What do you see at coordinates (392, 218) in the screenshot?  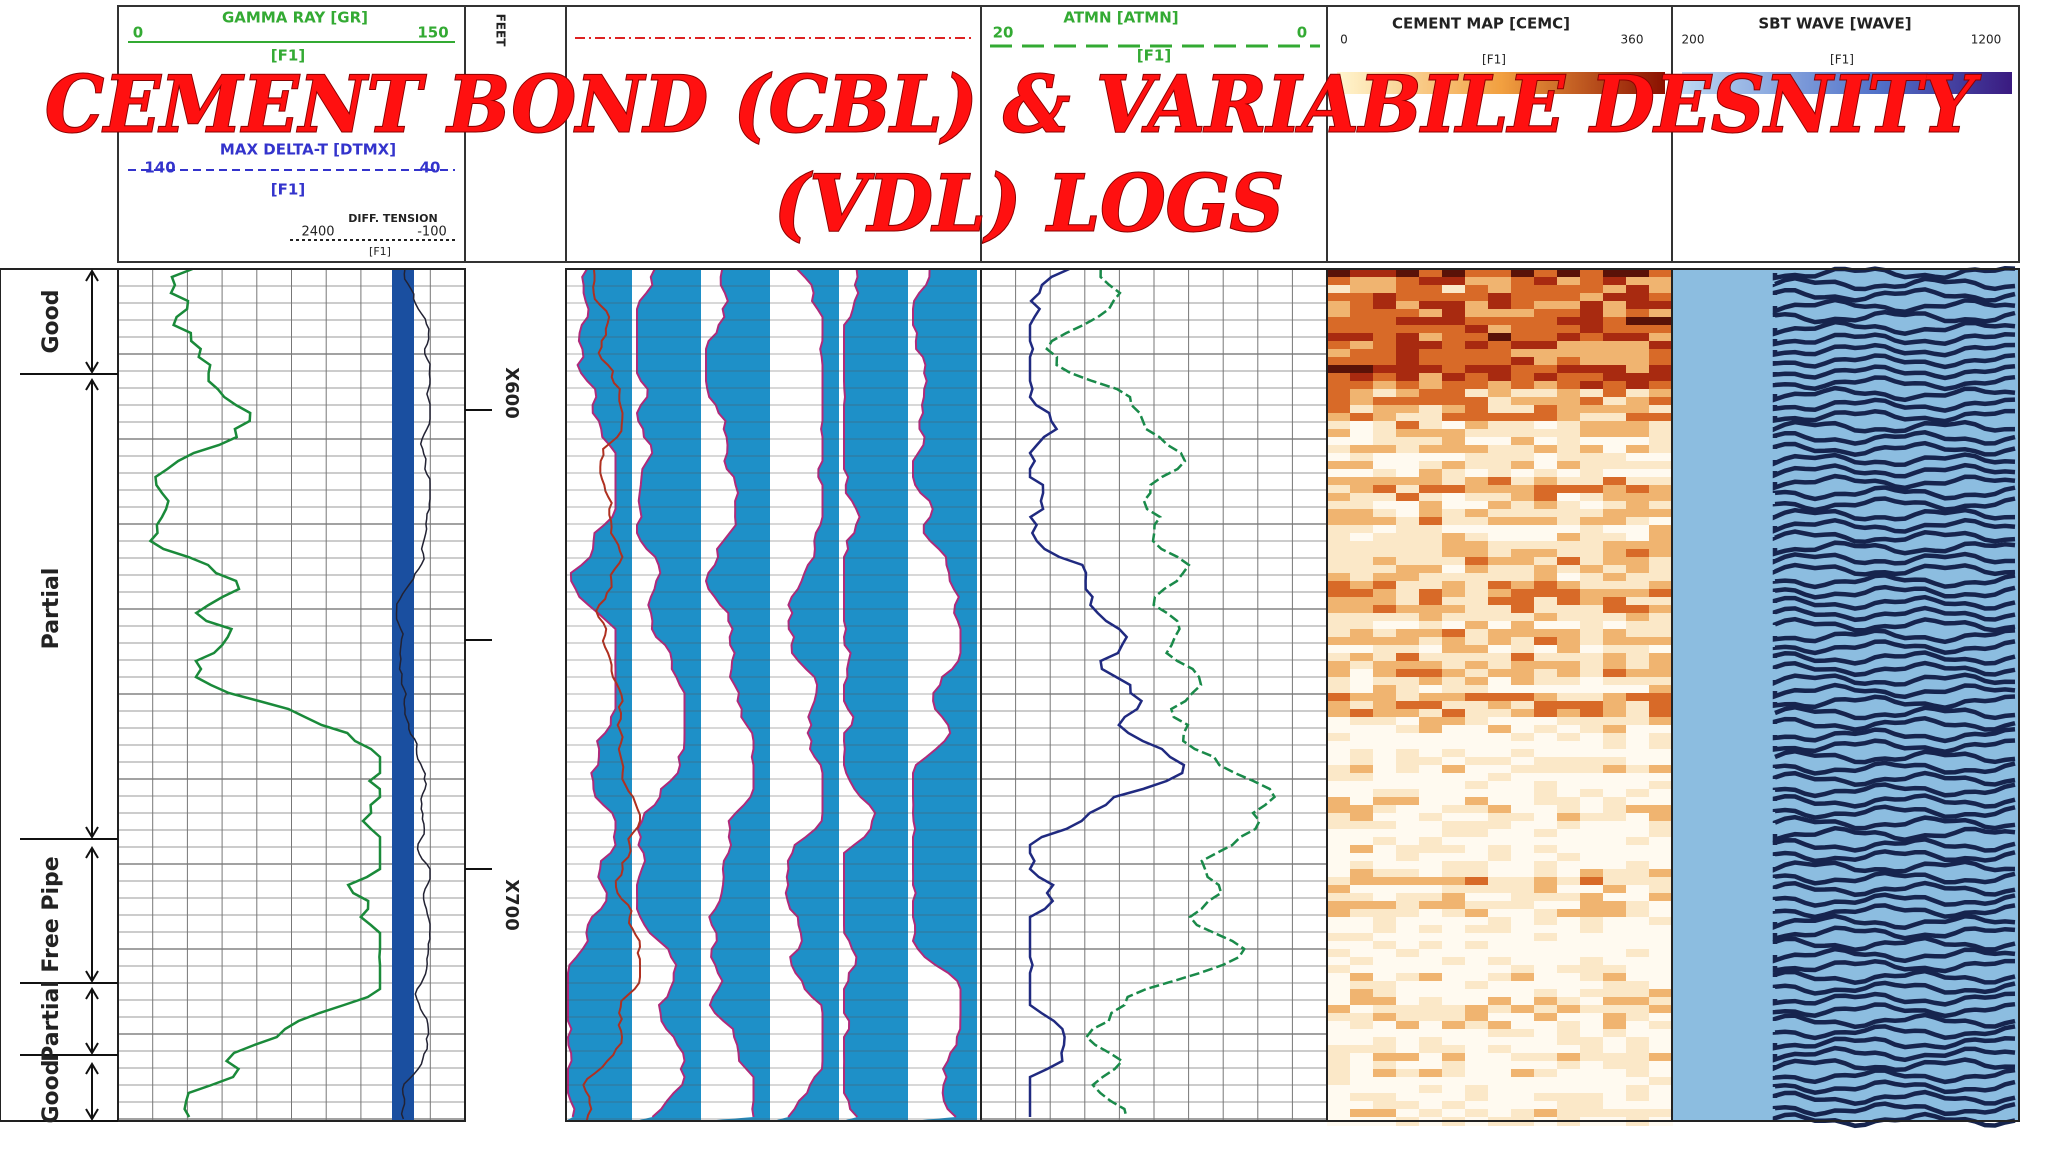 I see `tension-name: DIFF. TENSION` at bounding box center [392, 218].